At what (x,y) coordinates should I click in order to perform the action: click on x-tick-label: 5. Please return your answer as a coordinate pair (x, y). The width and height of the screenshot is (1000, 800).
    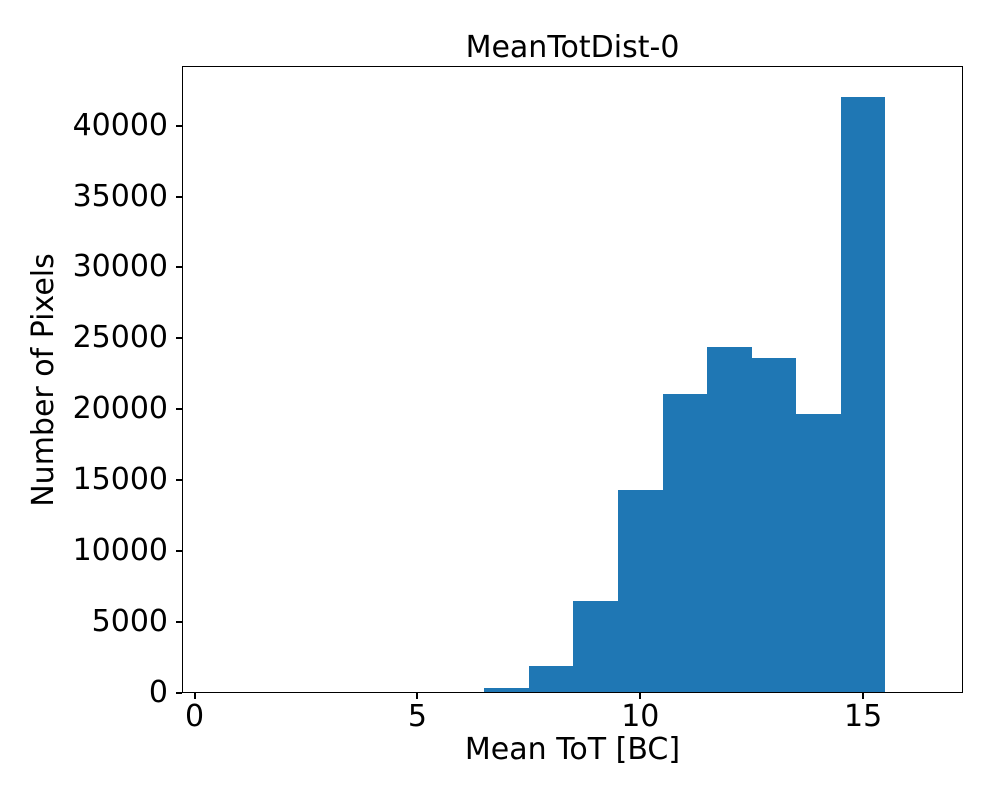
    Looking at the image, I should click on (417, 716).